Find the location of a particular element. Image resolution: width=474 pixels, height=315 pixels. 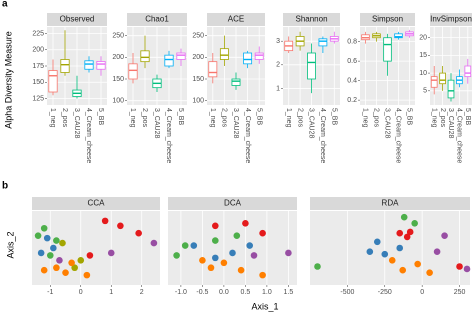

y-tick-label: 0.2 is located at coordinates (352, 100).